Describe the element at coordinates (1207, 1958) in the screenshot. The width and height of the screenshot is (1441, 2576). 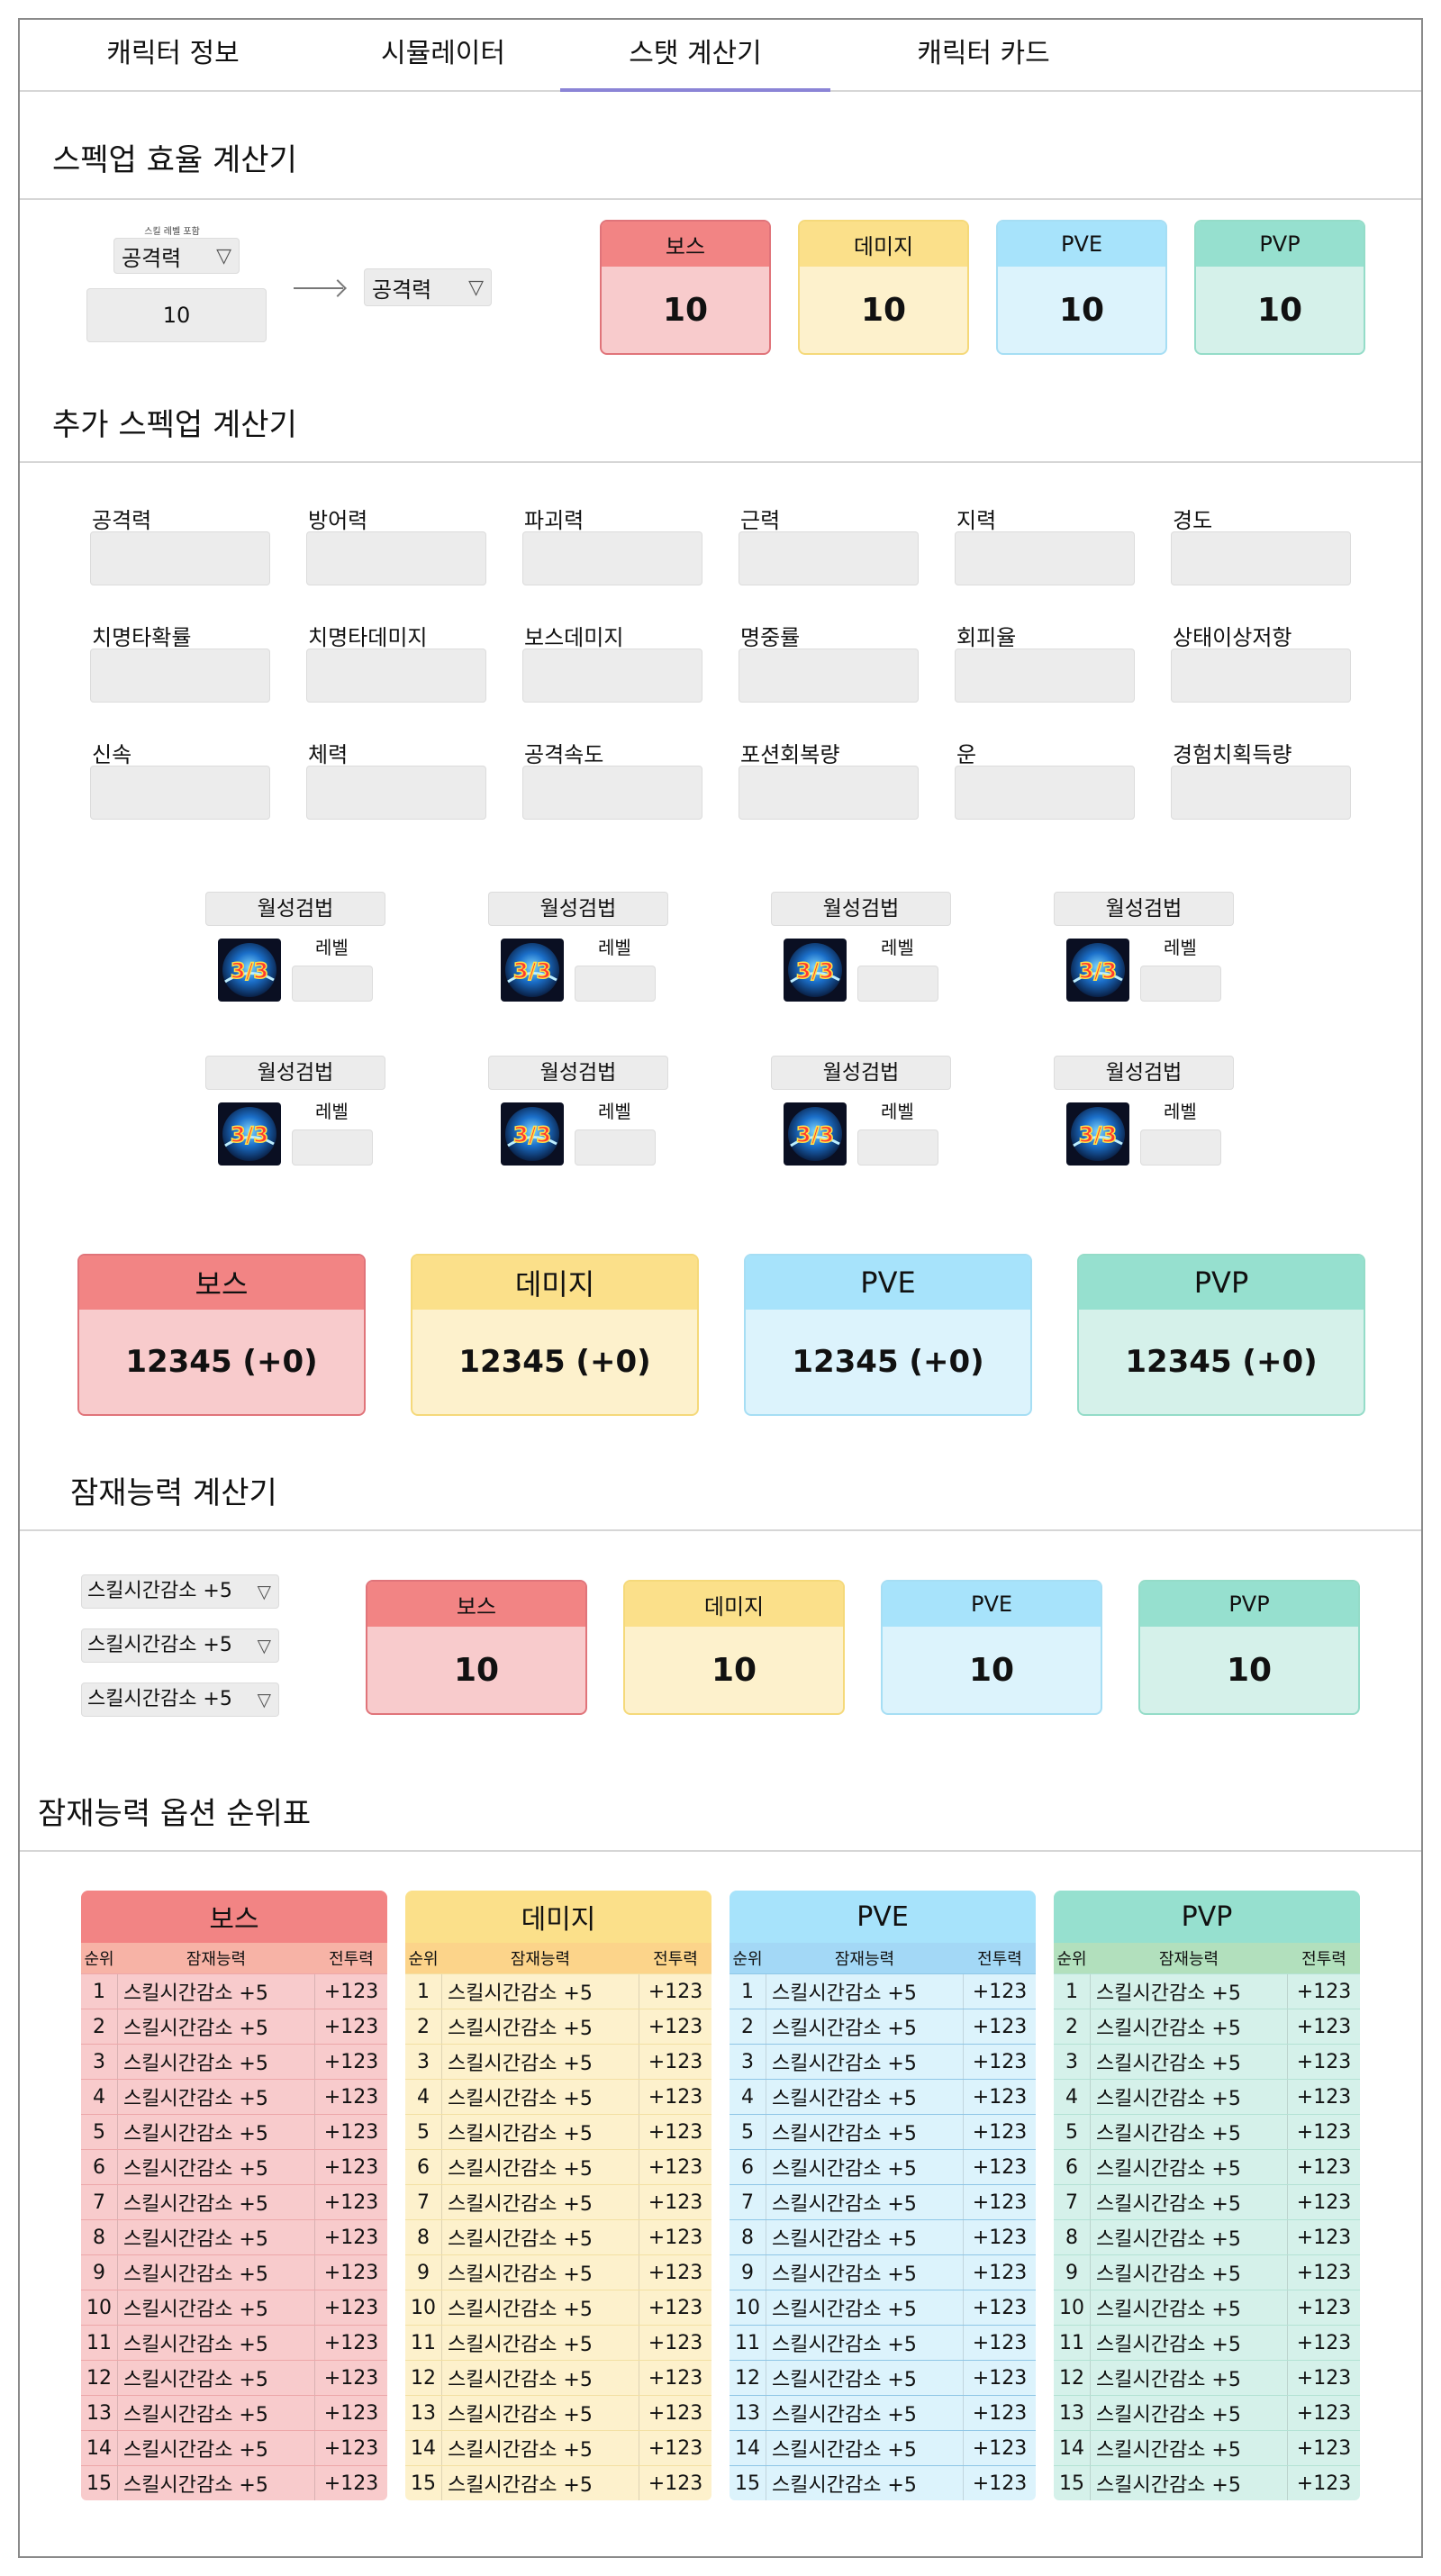
I see `ranking-header-row: 순위 잠재능력 전투력` at that location.